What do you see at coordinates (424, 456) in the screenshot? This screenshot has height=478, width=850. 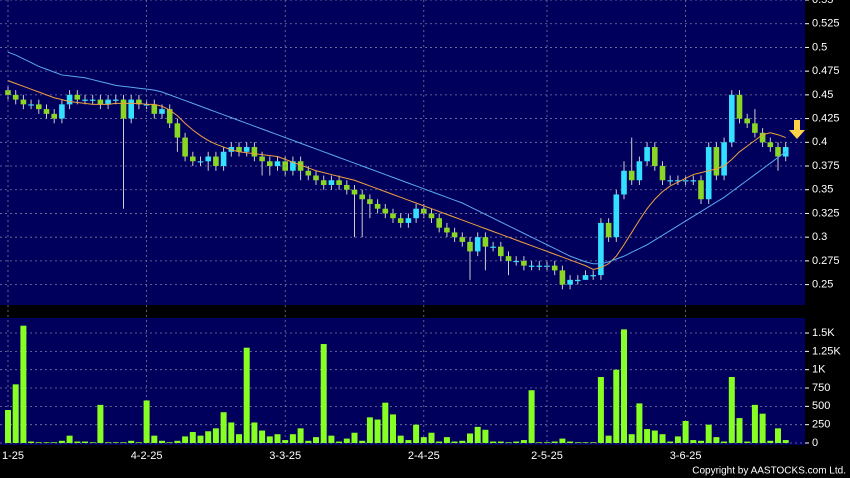 I see `x-tick-label: 2-4-25` at bounding box center [424, 456].